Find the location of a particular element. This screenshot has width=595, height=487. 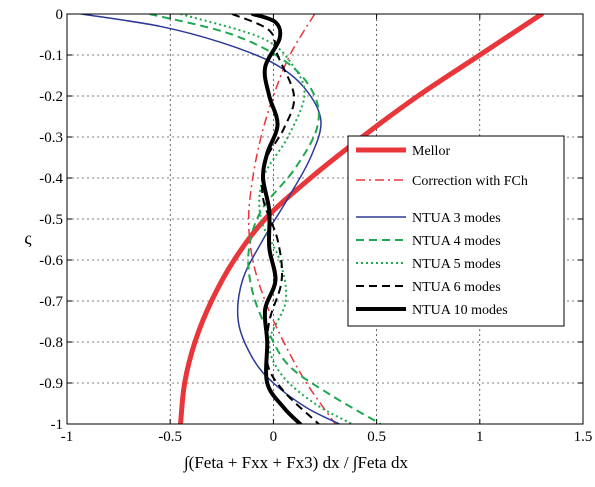

legend-label-correction-with-fch: Correction with FCh is located at coordinates (470, 181).